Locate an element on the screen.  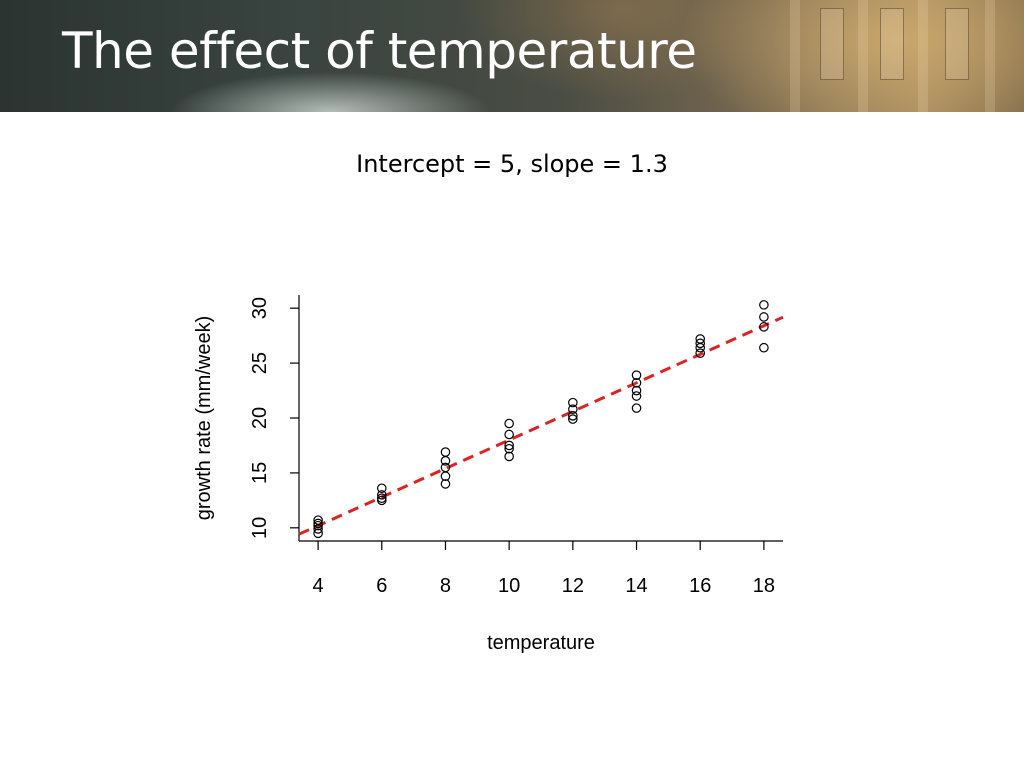
x-tick-label: 6 is located at coordinates (381, 586).